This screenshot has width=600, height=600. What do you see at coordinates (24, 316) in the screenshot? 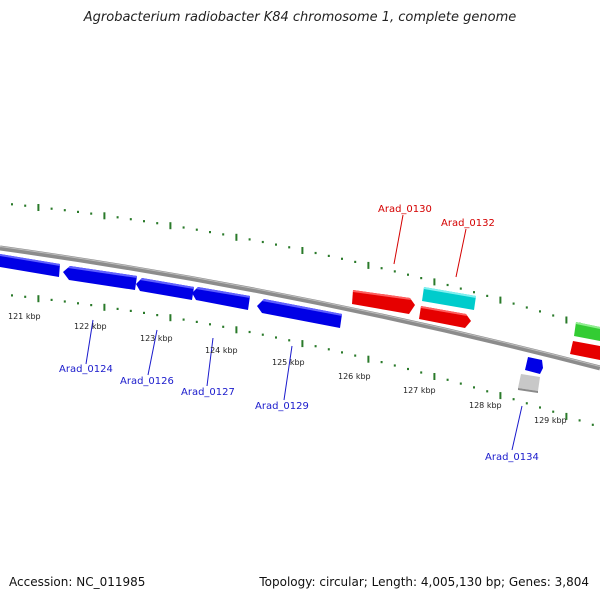
I see `scale-label: 121 kbp` at bounding box center [24, 316].